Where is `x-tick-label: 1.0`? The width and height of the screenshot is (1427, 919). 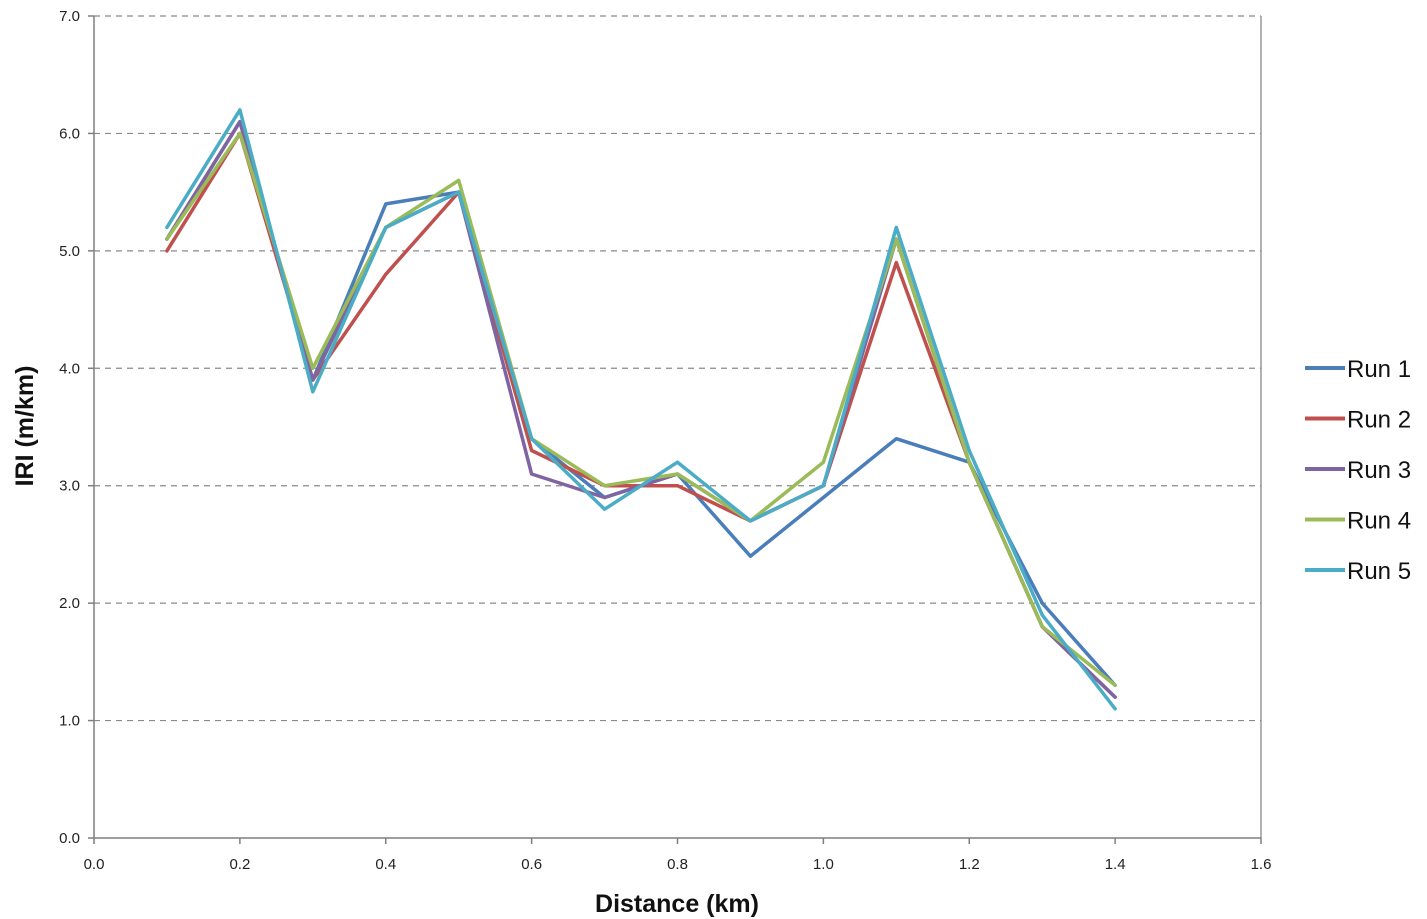
x-tick-label: 1.0 is located at coordinates (823, 864).